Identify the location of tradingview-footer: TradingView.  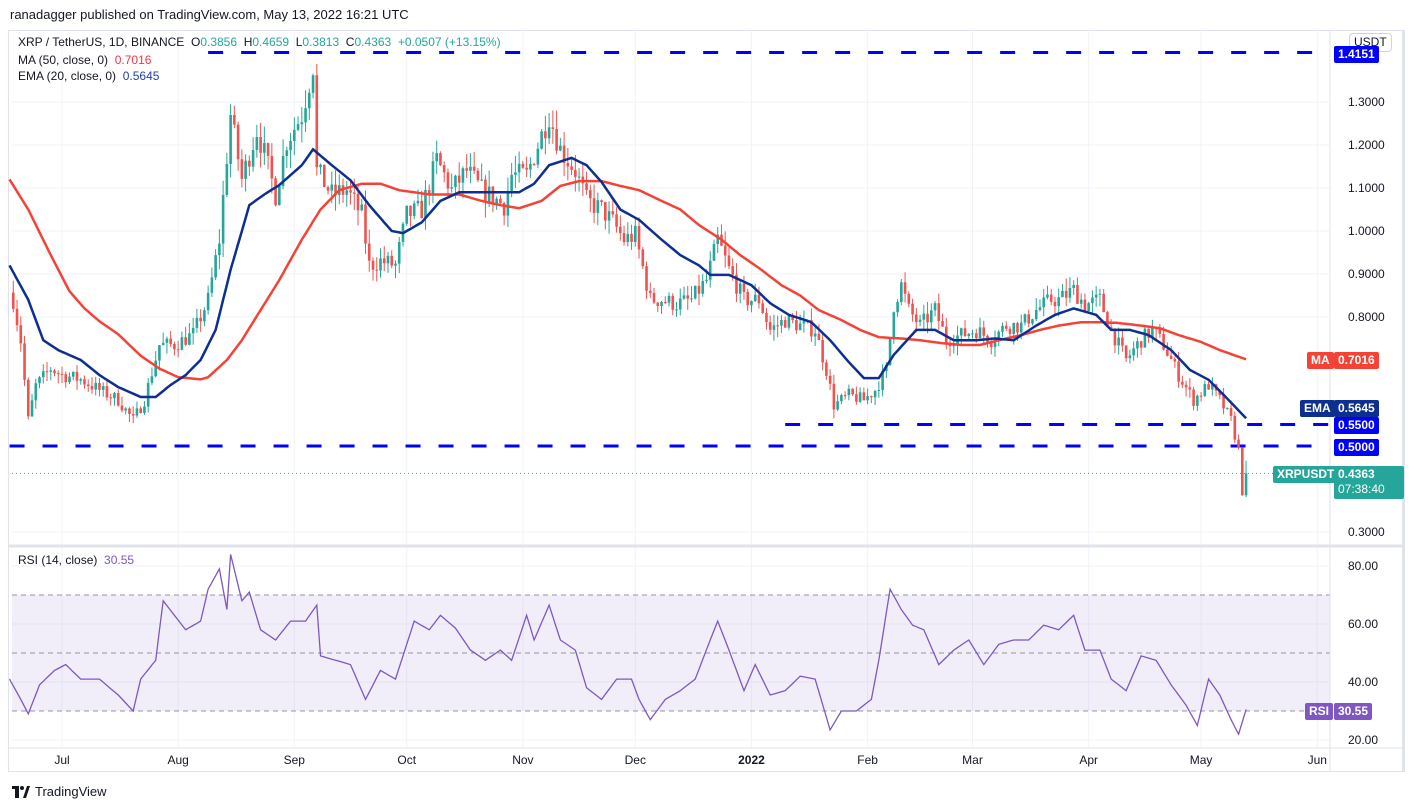
(59, 791).